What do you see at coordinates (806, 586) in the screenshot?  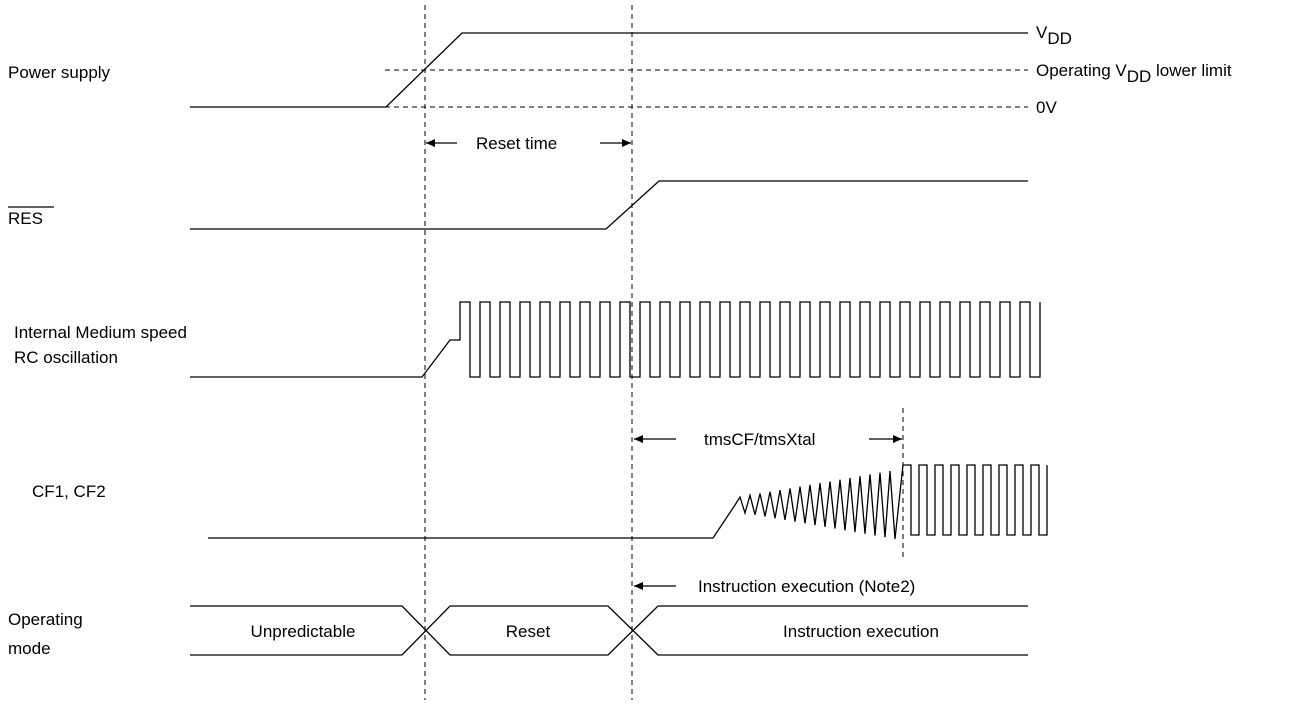 I see `instr-note-label: Instruction execution (Note2)` at bounding box center [806, 586].